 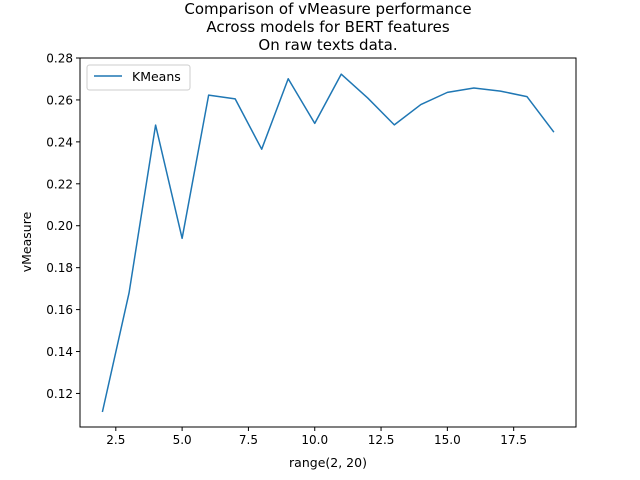 What do you see at coordinates (59, 226) in the screenshot?
I see `y-tick-label: 0.20` at bounding box center [59, 226].